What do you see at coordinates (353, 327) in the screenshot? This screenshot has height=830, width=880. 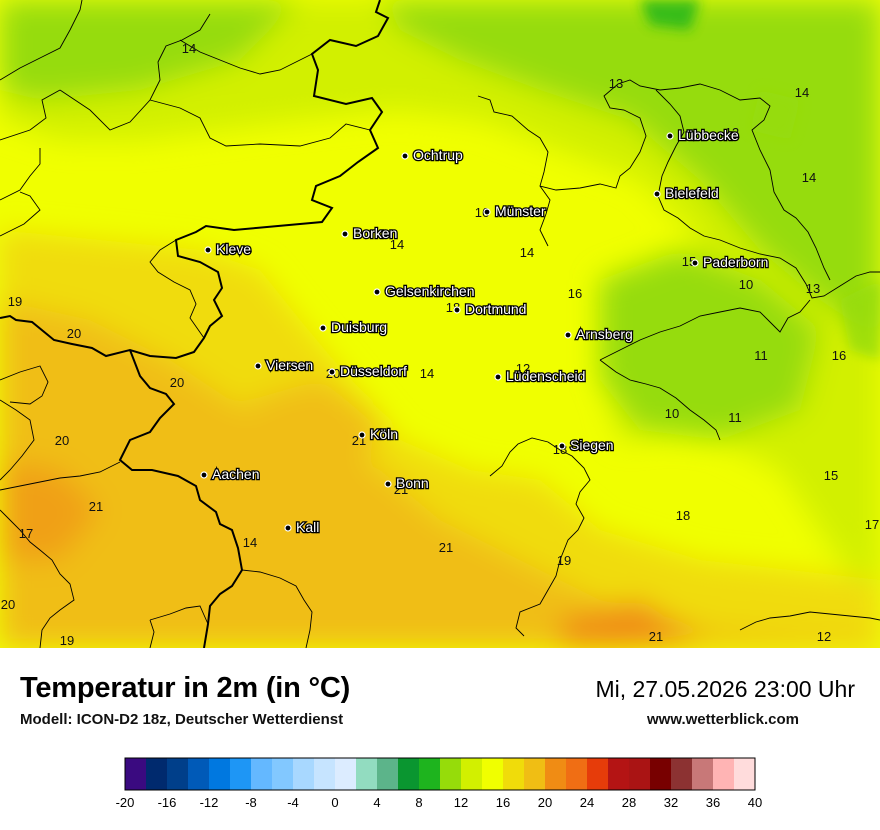 I see `city-marker: Duisburg` at bounding box center [353, 327].